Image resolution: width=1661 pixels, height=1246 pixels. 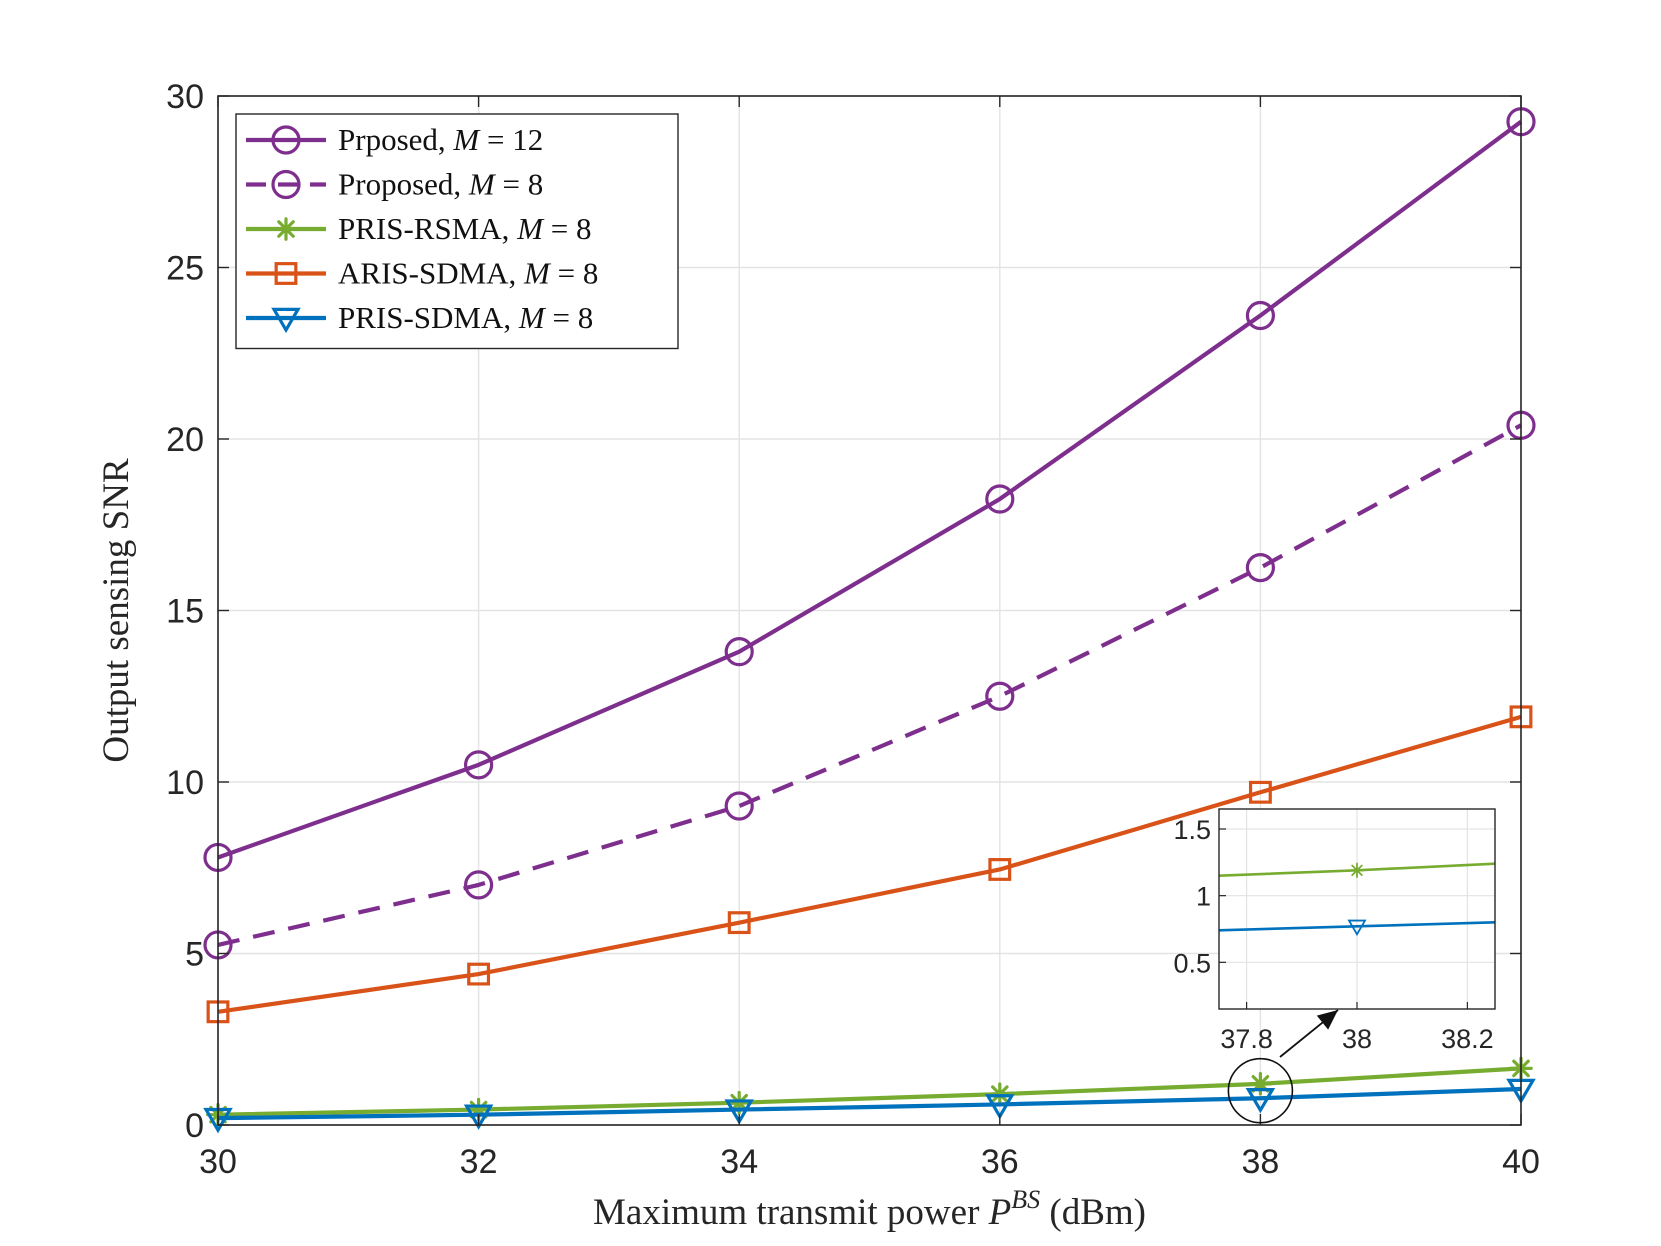 I want to click on x-axis-label-prefix: Maximum transmit power, so click(x=791, y=1212).